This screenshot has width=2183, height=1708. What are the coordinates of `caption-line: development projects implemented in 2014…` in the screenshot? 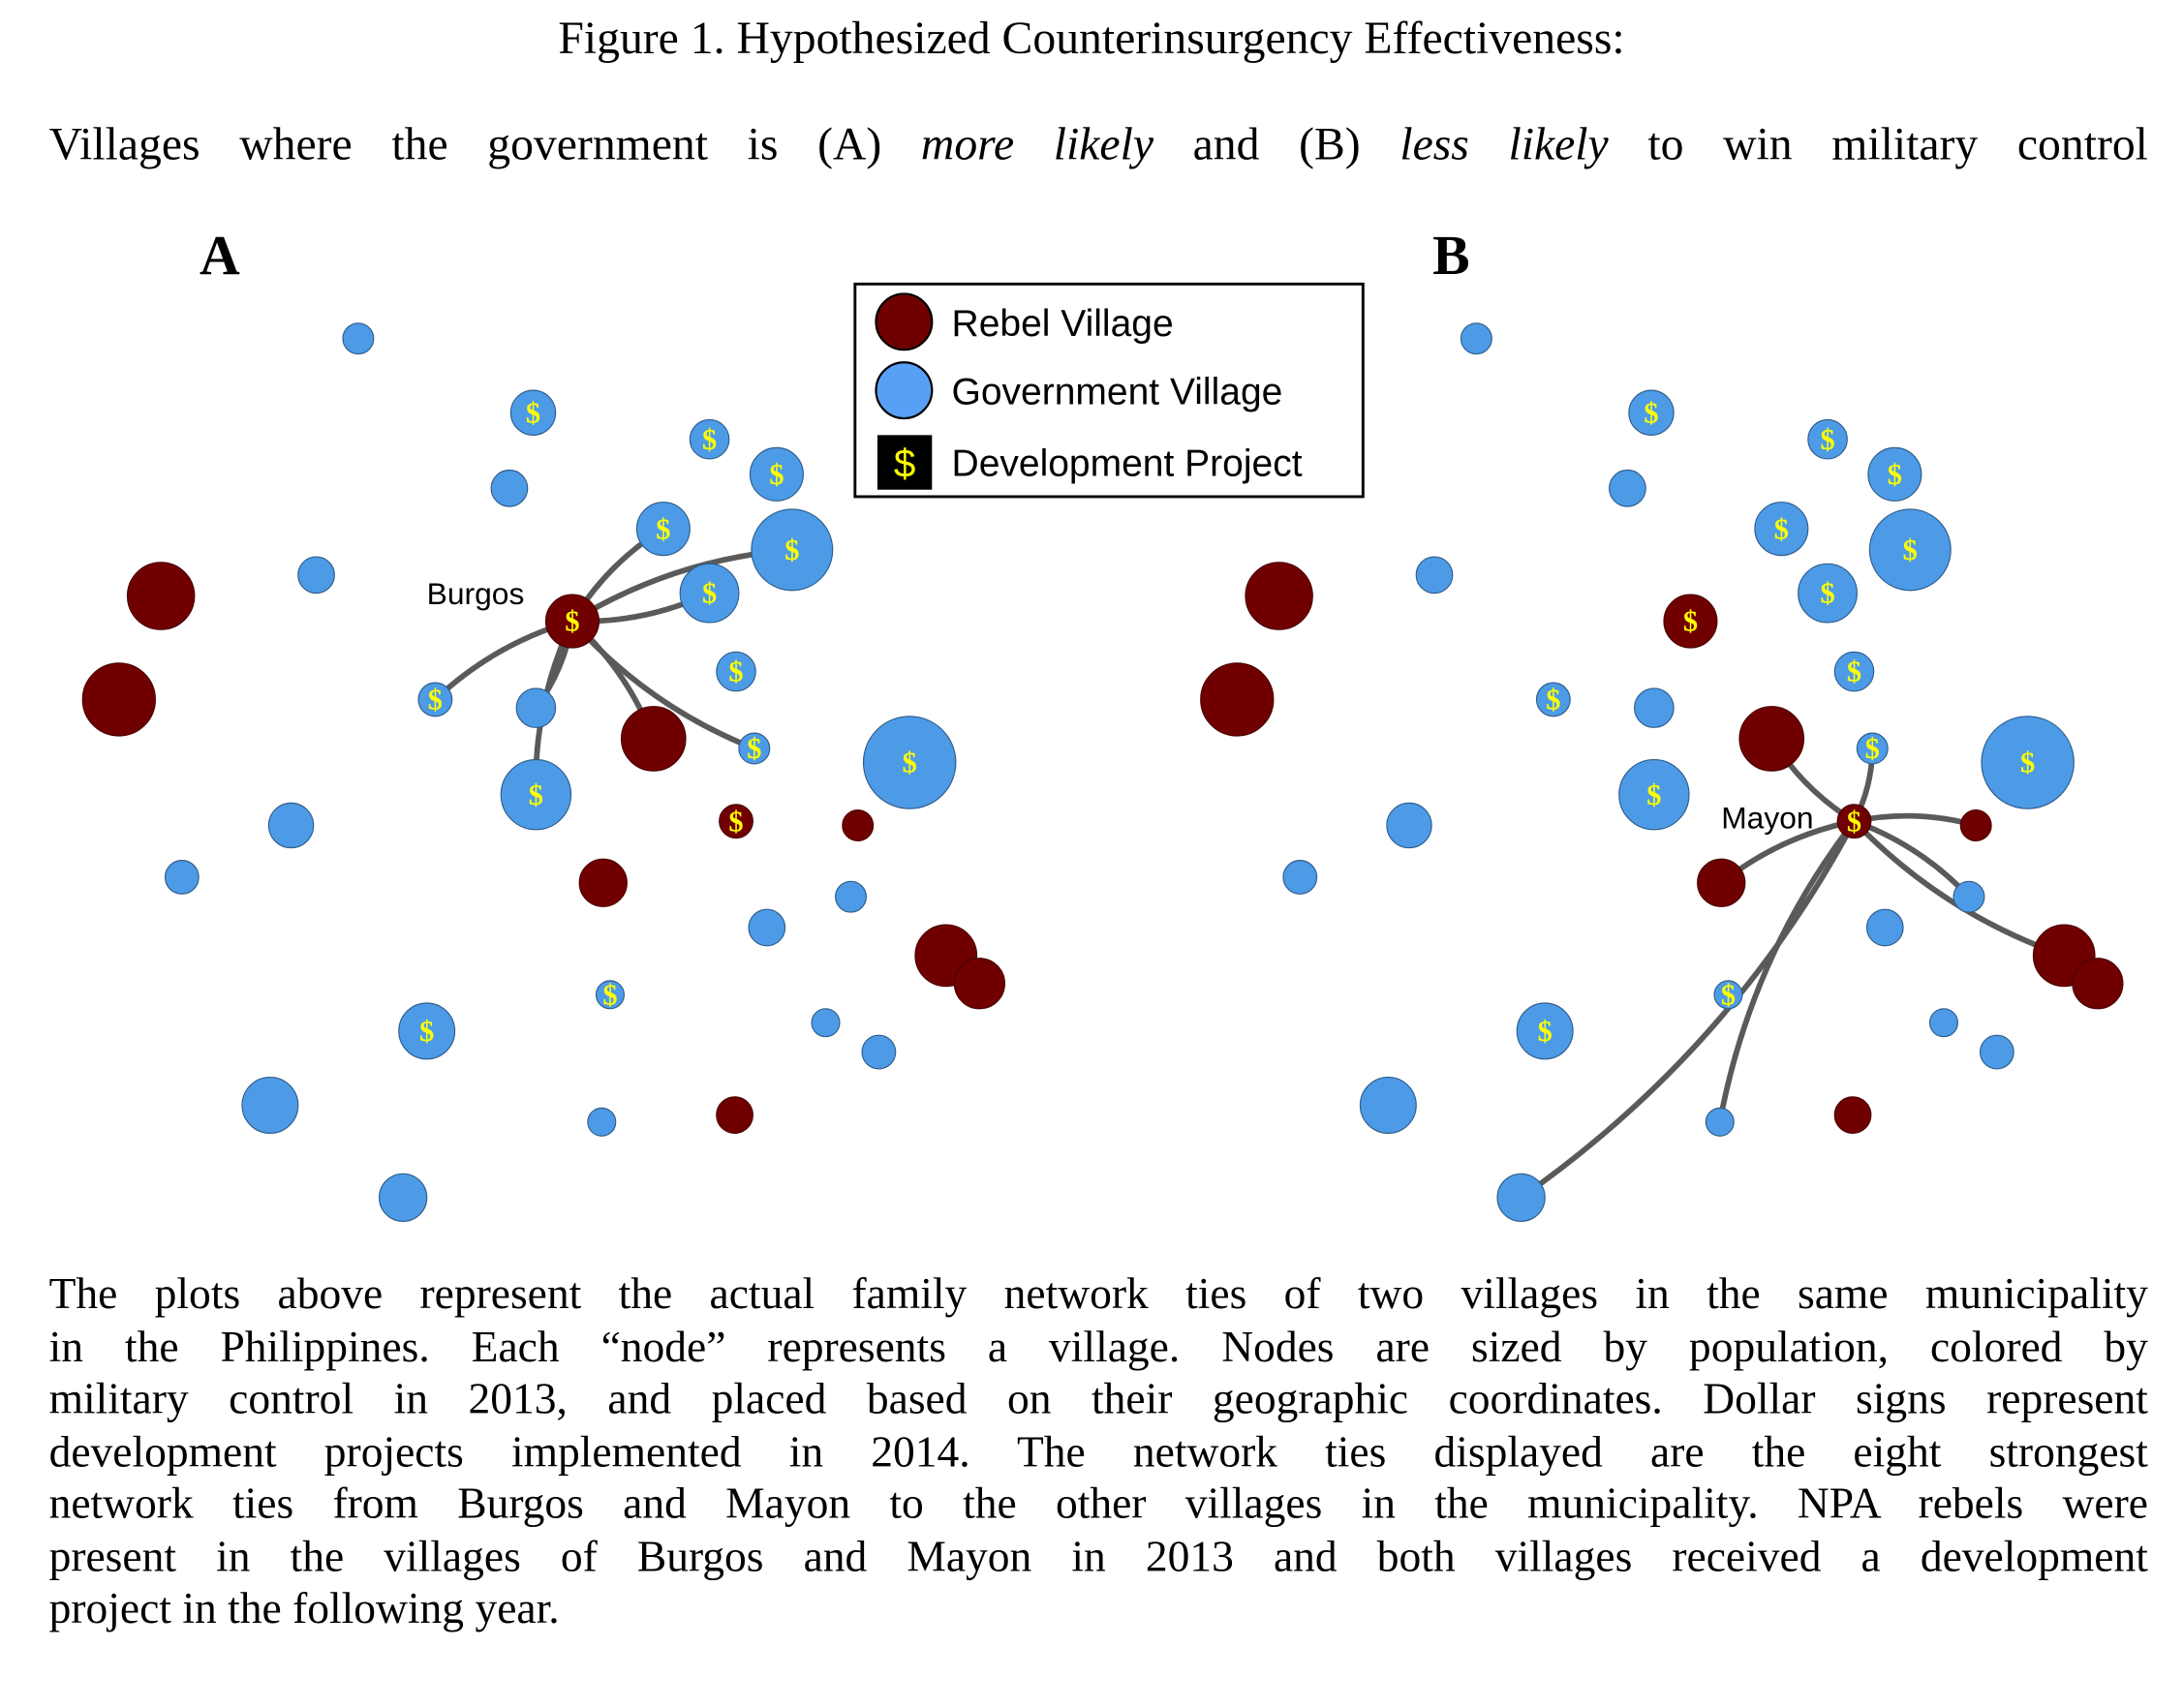 It's located at (1098, 1451).